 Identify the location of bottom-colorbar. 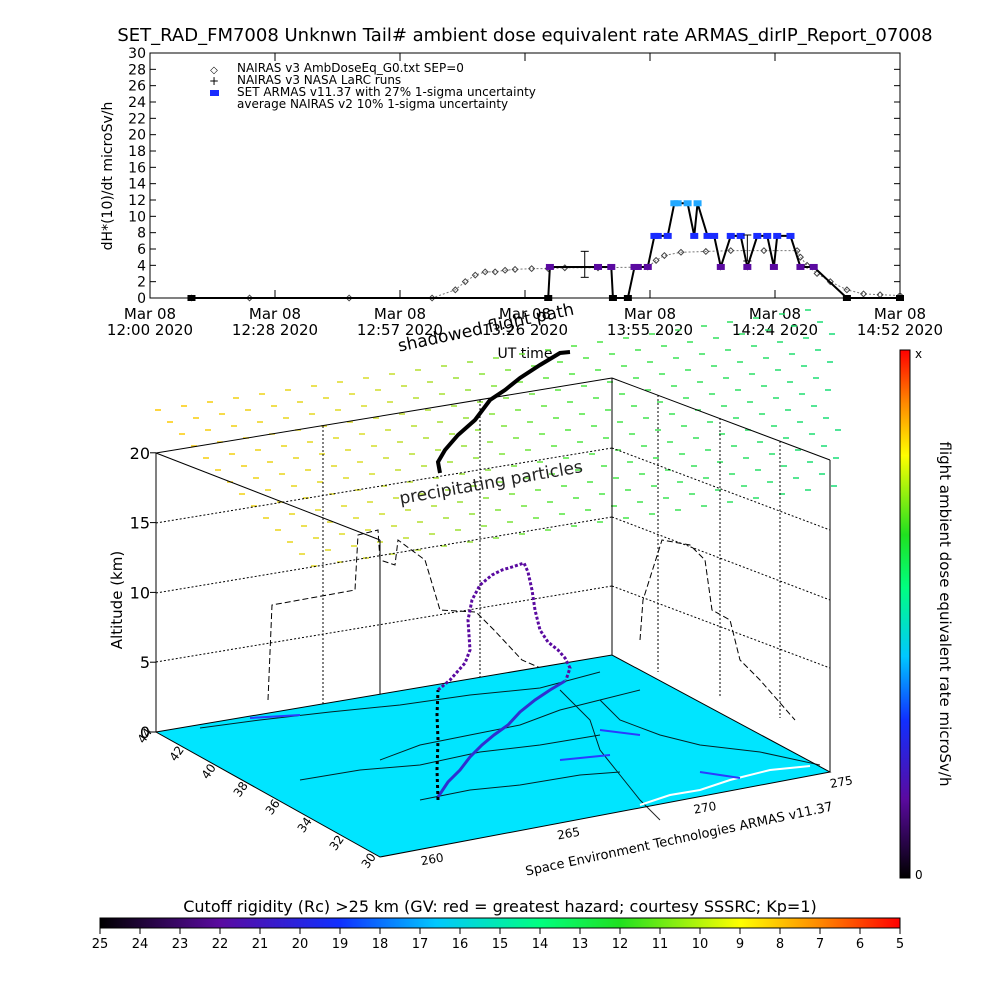
(500, 923).